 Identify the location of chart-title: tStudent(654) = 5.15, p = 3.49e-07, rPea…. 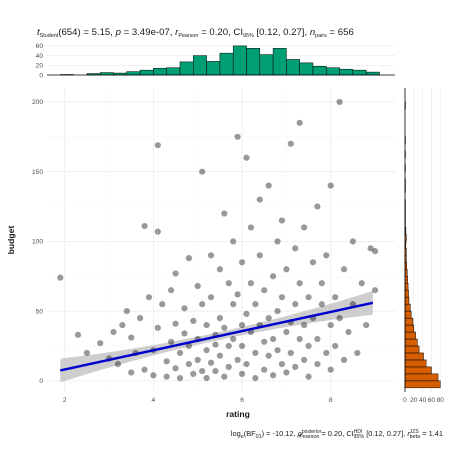
(195, 33).